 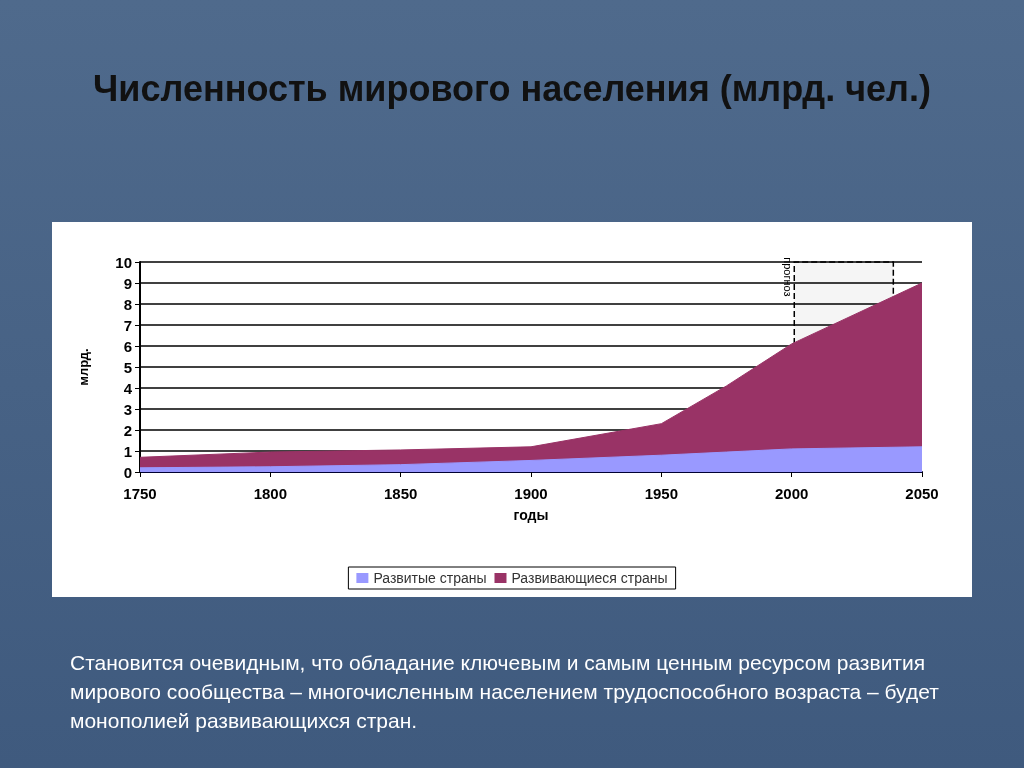 What do you see at coordinates (430, 578) in the screenshot?
I see `legend-label: Развитые страны` at bounding box center [430, 578].